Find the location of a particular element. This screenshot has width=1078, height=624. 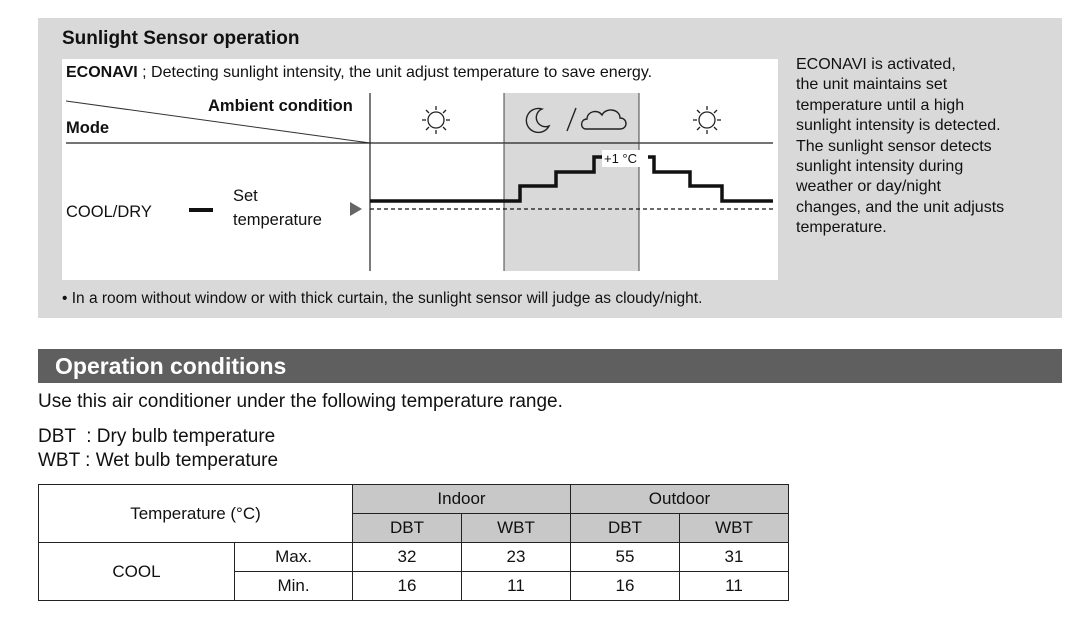

table-row: Min. 16 11 16 11 is located at coordinates (414, 586).